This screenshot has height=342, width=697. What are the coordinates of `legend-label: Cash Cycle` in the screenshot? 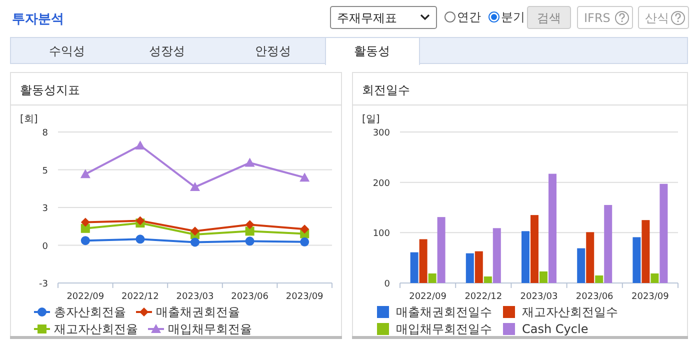 It's located at (555, 329).